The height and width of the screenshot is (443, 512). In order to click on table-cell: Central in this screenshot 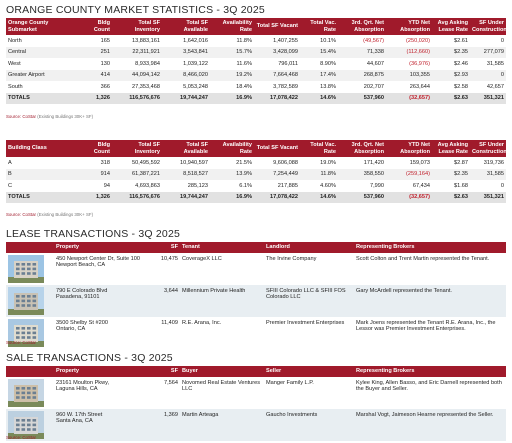, I will do `click(42, 52)`.